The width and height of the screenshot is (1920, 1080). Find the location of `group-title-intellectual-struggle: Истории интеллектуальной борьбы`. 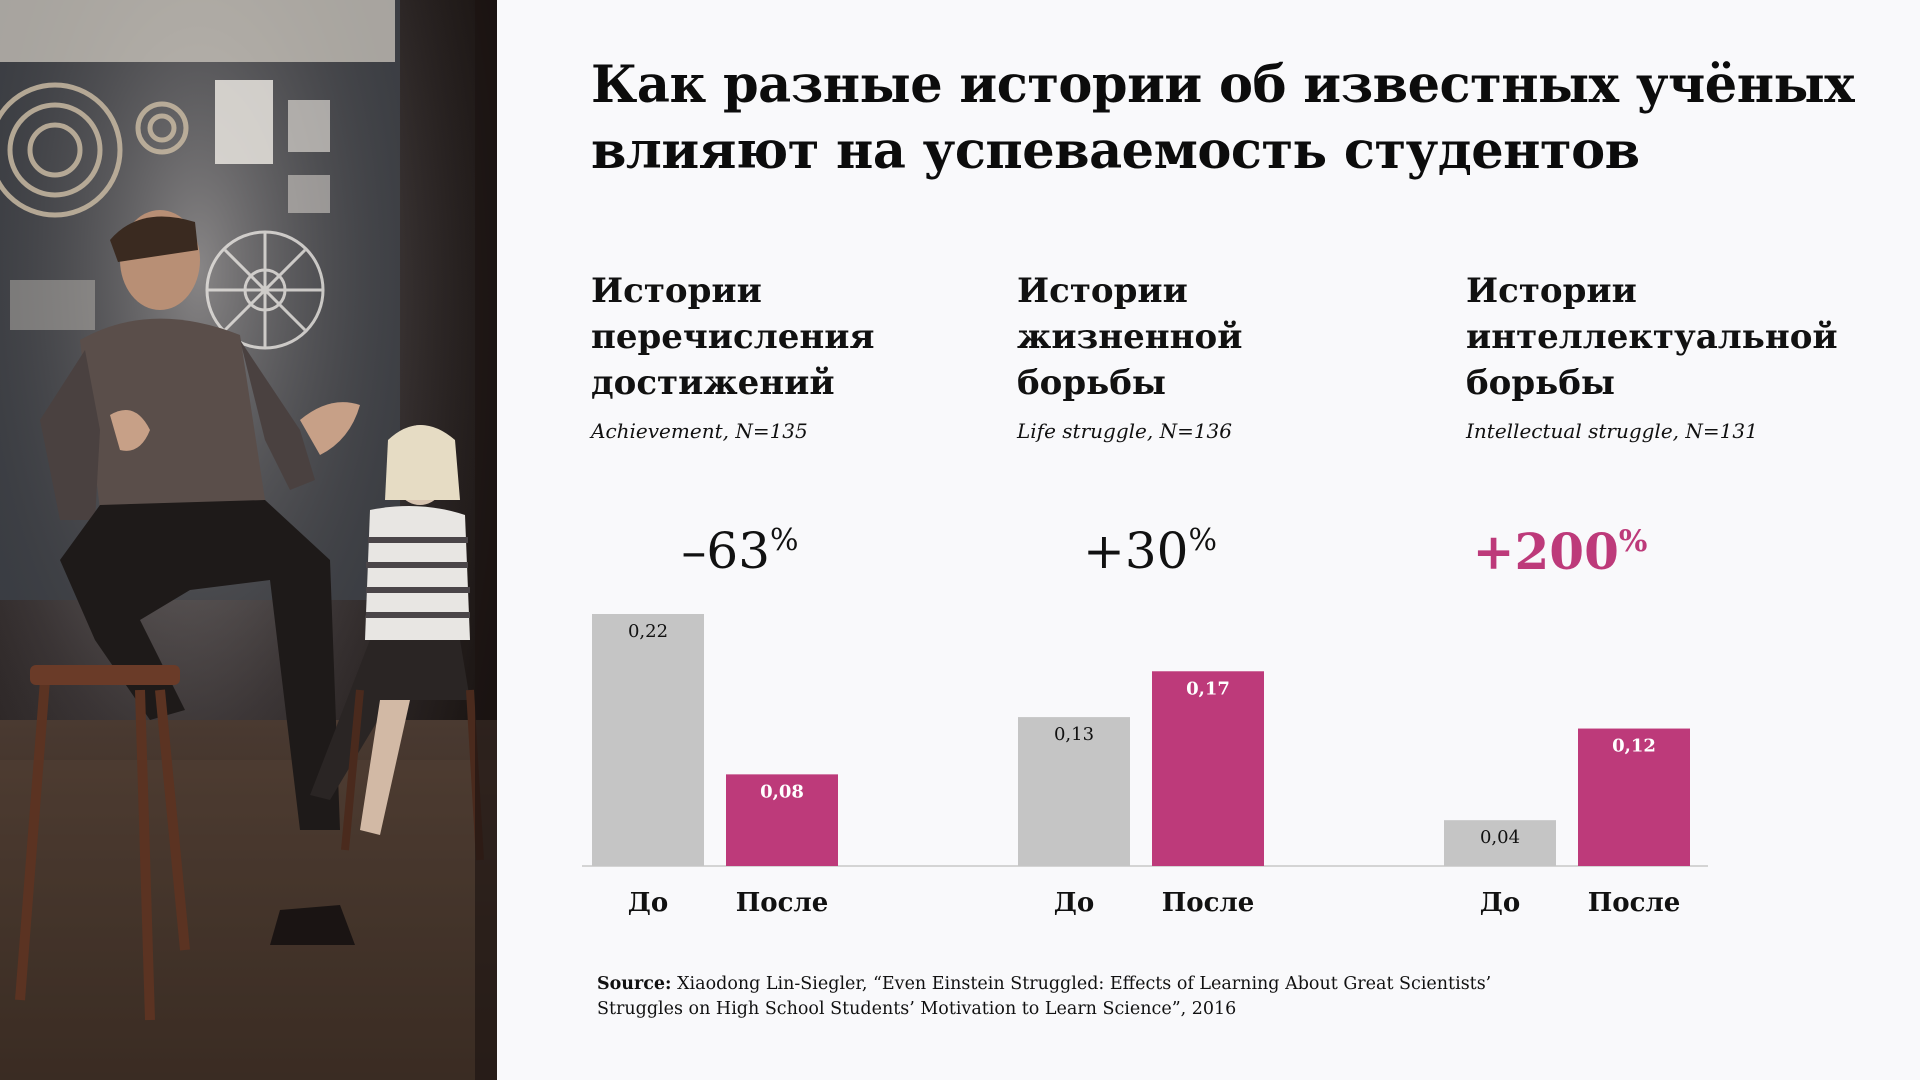

group-title-intellectual-struggle: Истории интеллектуальной борьбы is located at coordinates (1676, 337).